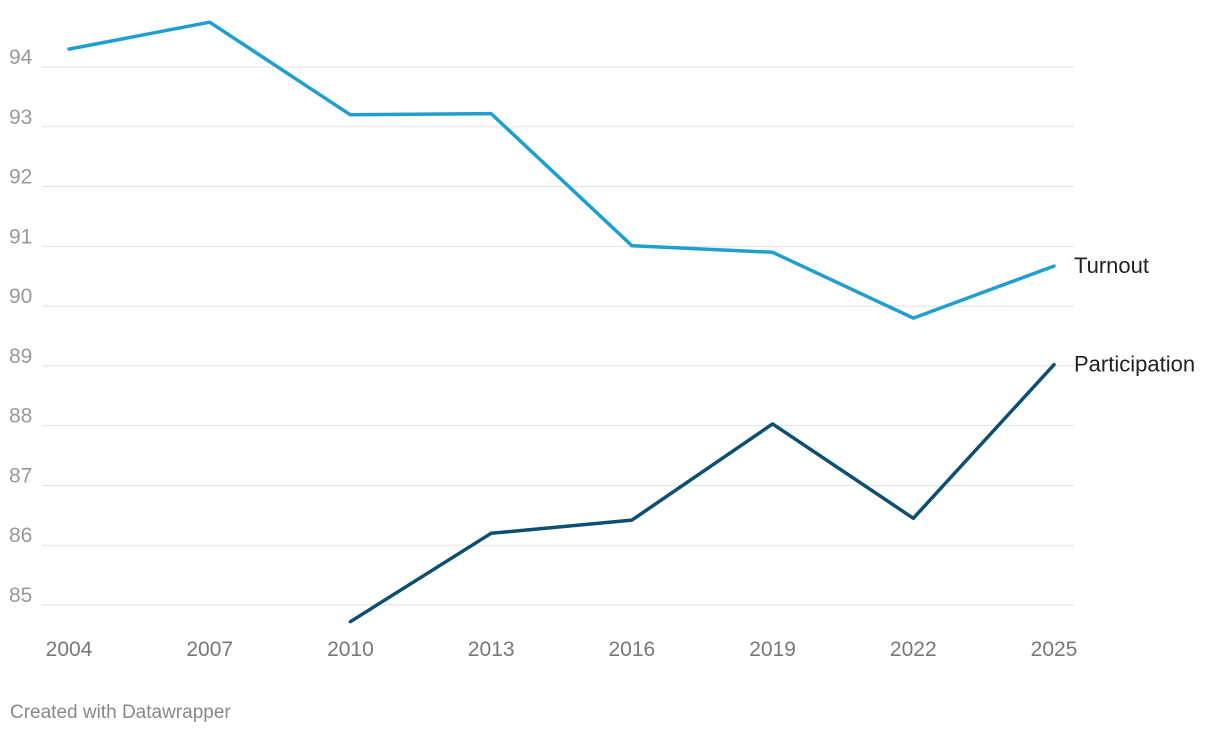 This screenshot has height=738, width=1220. I want to click on x-tick-label: 2010, so click(350, 649).